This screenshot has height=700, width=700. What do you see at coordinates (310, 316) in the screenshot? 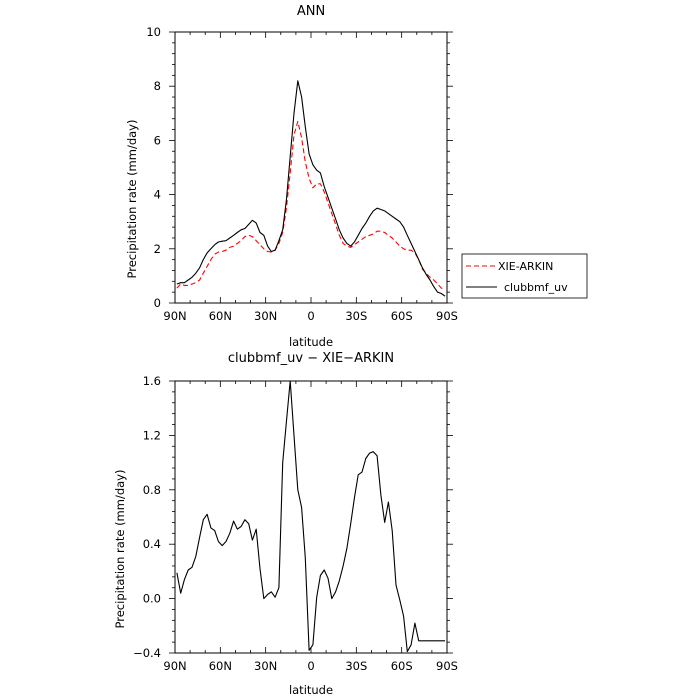
I see `top-xtick-label: 0` at bounding box center [310, 316].